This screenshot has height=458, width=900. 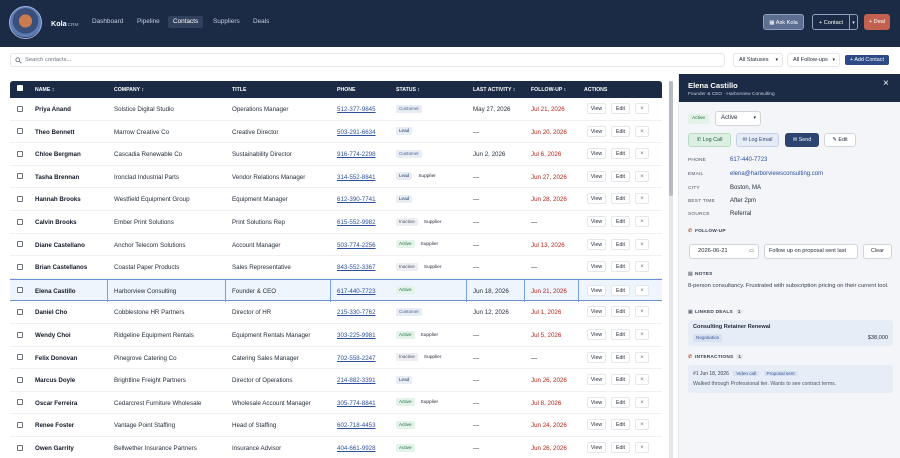 I want to click on close-icon: ×, so click(x=886, y=83).